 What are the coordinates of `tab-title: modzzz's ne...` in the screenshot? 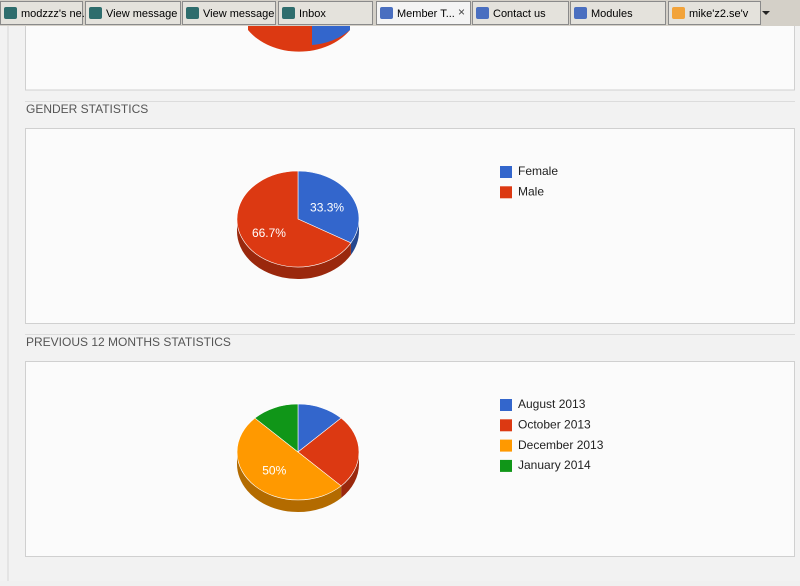 It's located at (56, 14).